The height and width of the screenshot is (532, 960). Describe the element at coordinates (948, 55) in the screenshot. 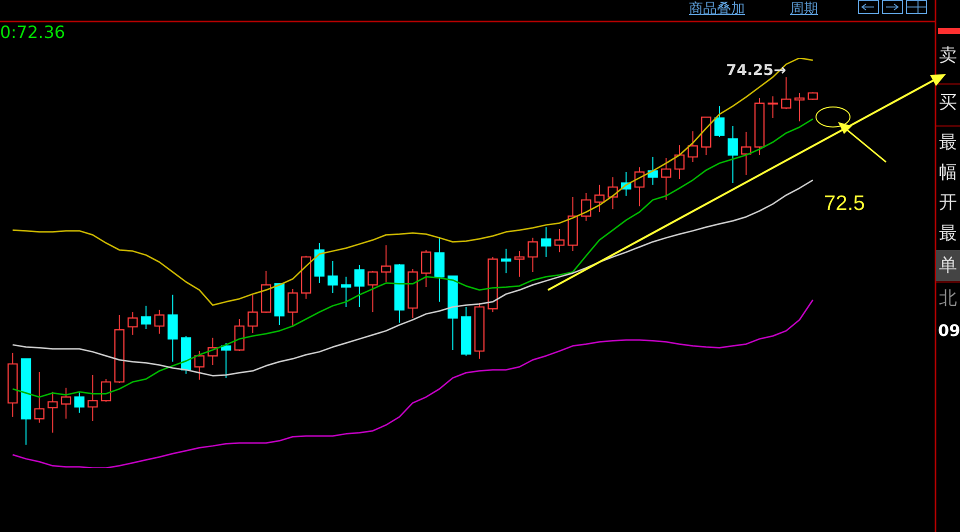

I see `text: 卖` at that location.